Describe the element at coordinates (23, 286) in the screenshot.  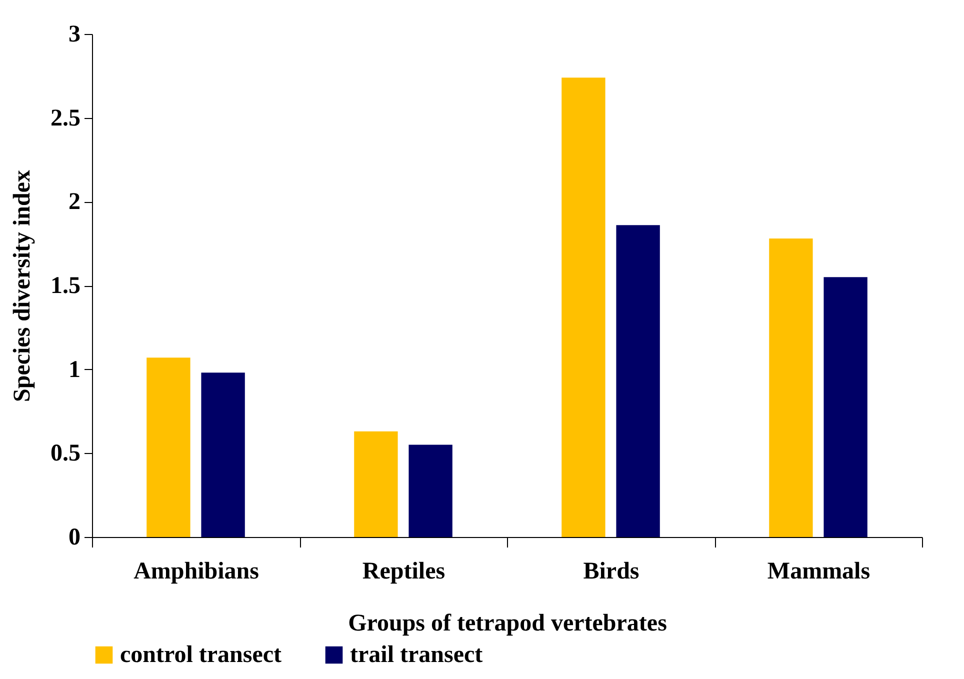
I see `y-axis-title: Species diversity index` at that location.